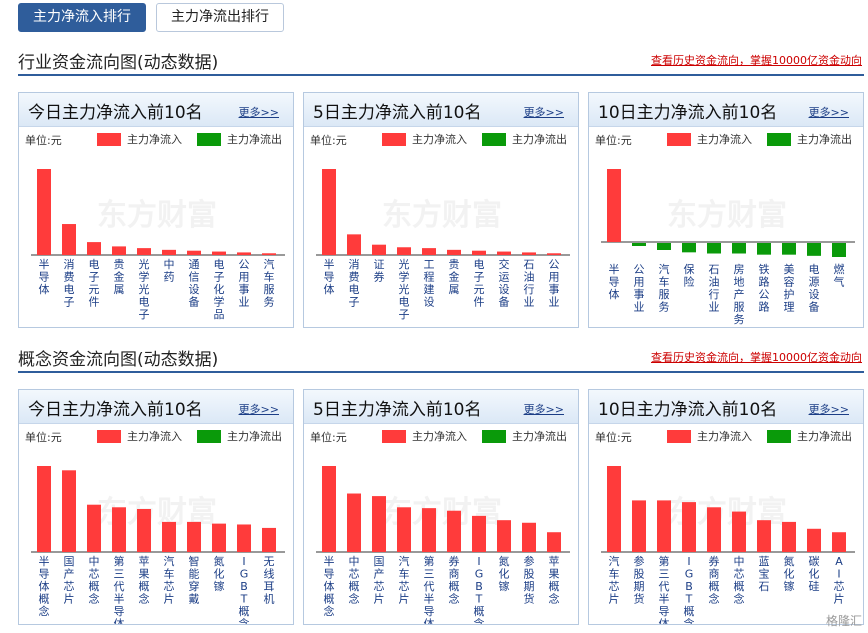 This screenshot has width=868, height=633. What do you see at coordinates (219, 289) in the screenshot?
I see `bar-label: 电子化学品` at bounding box center [219, 289].